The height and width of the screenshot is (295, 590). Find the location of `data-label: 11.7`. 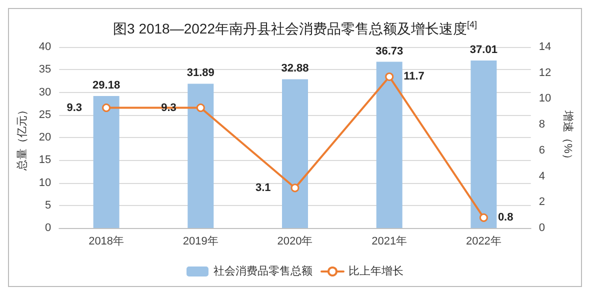

data-label: 11.7 is located at coordinates (414, 76).